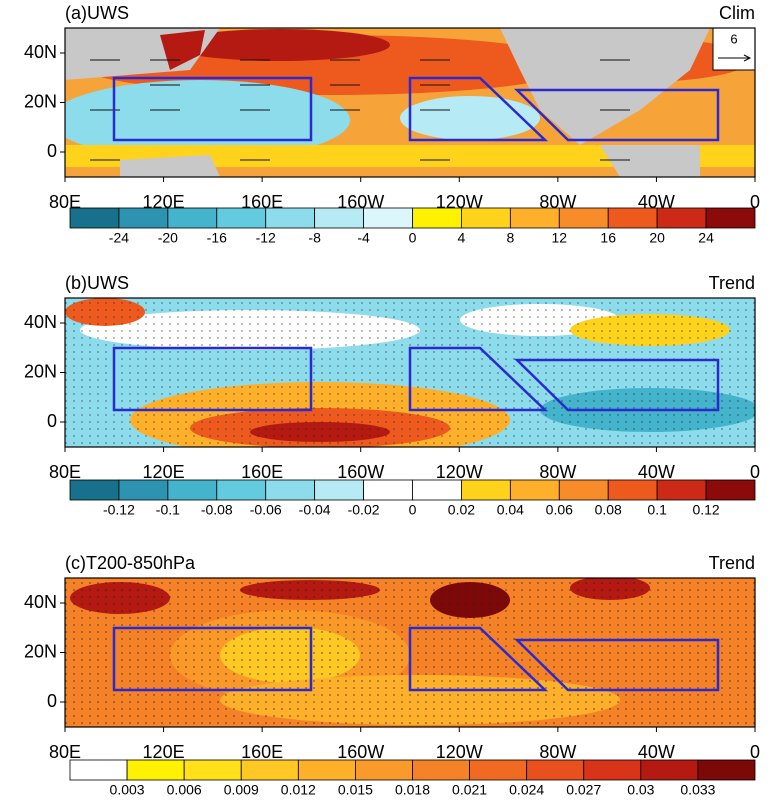  What do you see at coordinates (697, 790) in the screenshot?
I see `colorbar-label: 0.033` at bounding box center [697, 790].